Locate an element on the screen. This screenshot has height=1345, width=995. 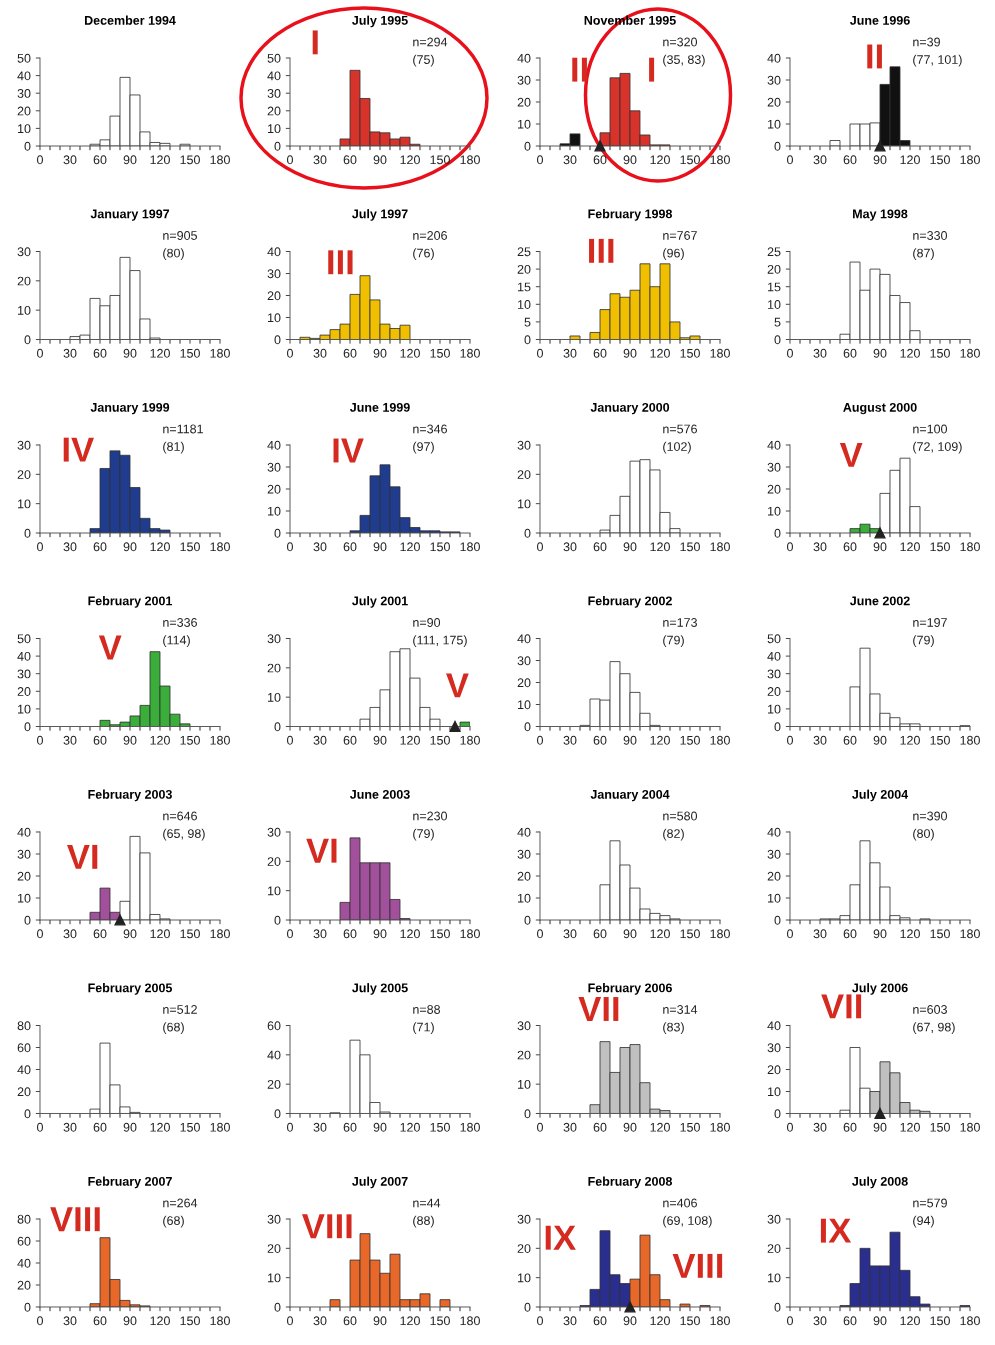
text: n=767 is located at coordinates (680, 235).